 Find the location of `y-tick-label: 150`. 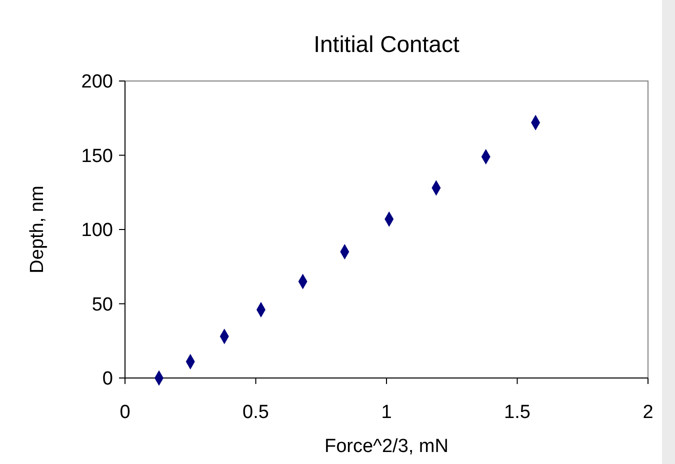

y-tick-label: 150 is located at coordinates (97, 156).